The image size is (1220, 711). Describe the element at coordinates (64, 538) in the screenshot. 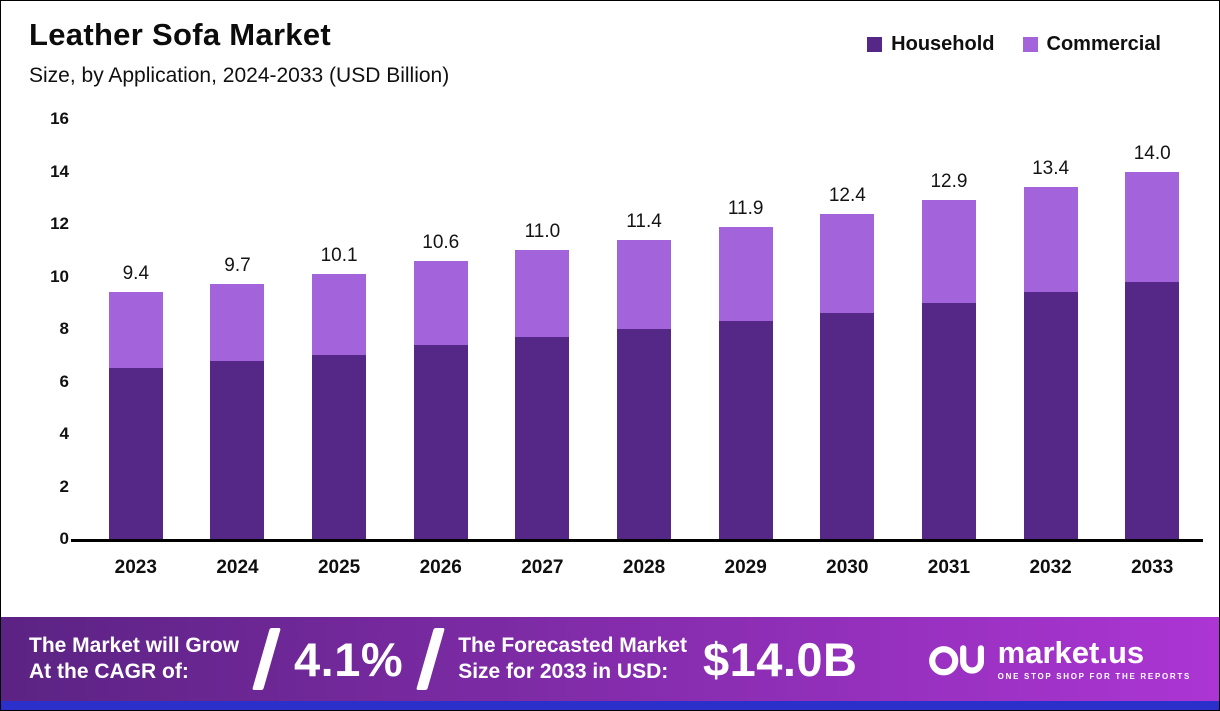

I see `y-tick-label: 0` at that location.